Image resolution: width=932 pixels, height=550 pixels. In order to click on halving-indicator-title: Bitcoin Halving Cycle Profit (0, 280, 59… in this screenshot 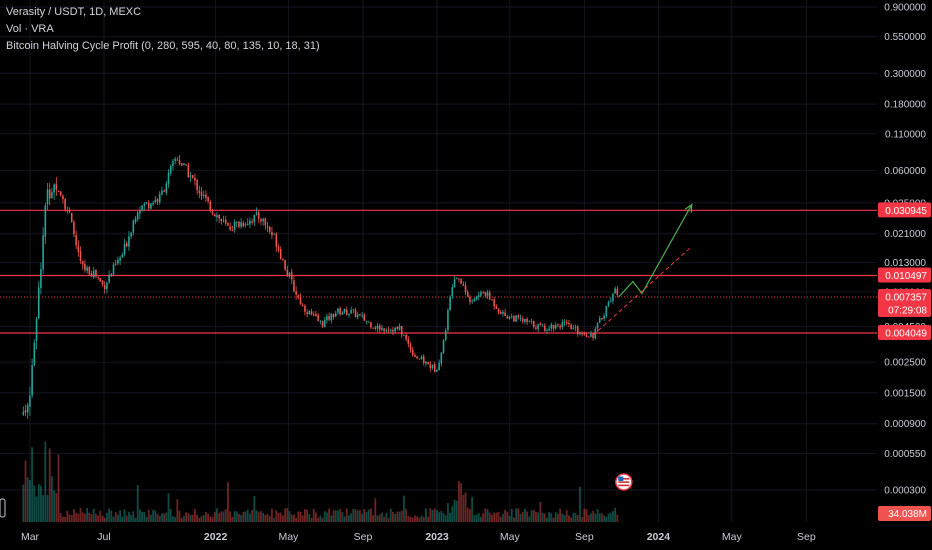, I will do `click(163, 46)`.